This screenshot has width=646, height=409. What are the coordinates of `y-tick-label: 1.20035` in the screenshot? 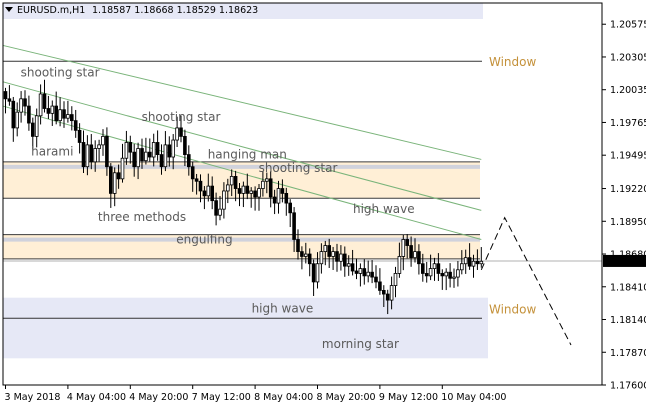 It's located at (628, 90).